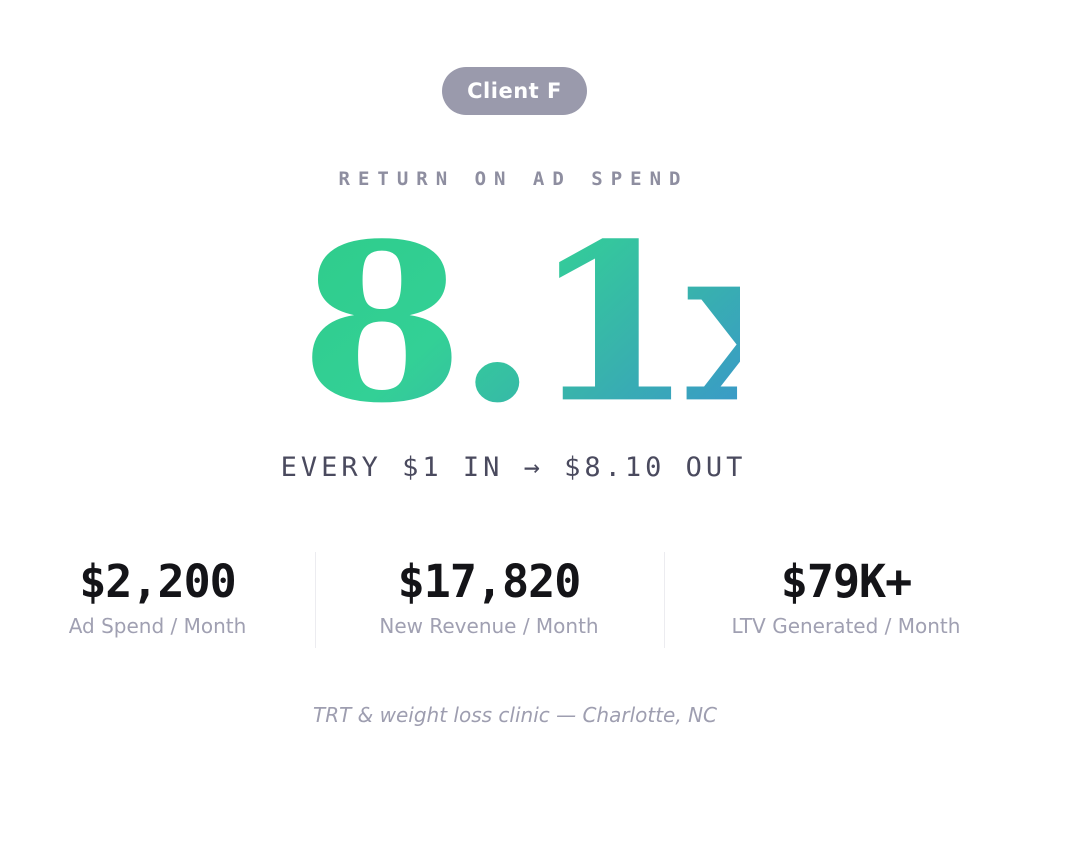 This screenshot has width=1080, height=862. Describe the element at coordinates (563, 323) in the screenshot. I see `roas-value: 8.1x` at that location.